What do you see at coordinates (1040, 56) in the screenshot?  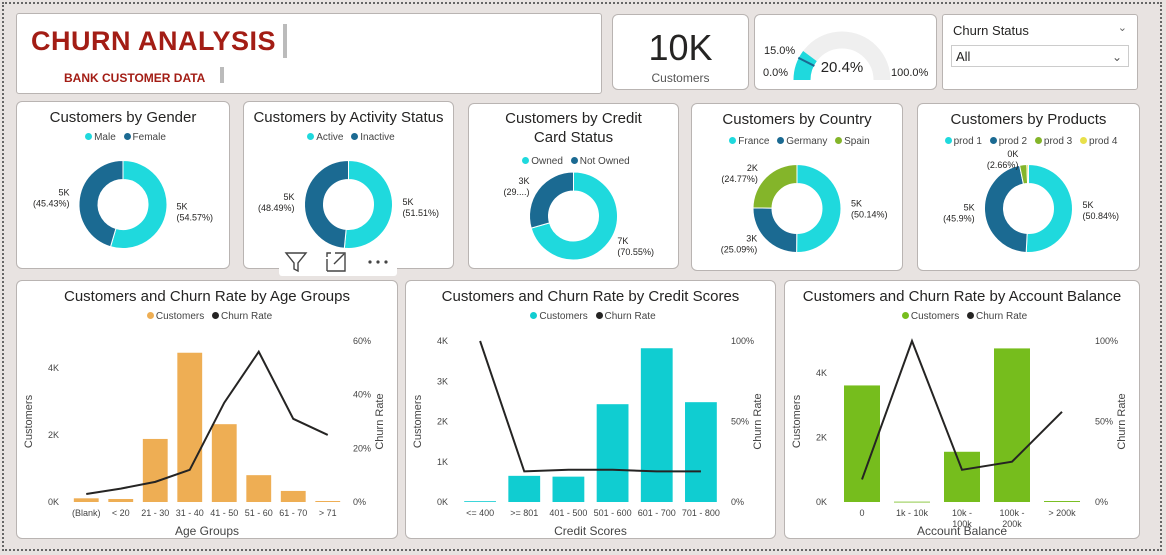 I see `slicer-dropdown: All ⌄` at bounding box center [1040, 56].